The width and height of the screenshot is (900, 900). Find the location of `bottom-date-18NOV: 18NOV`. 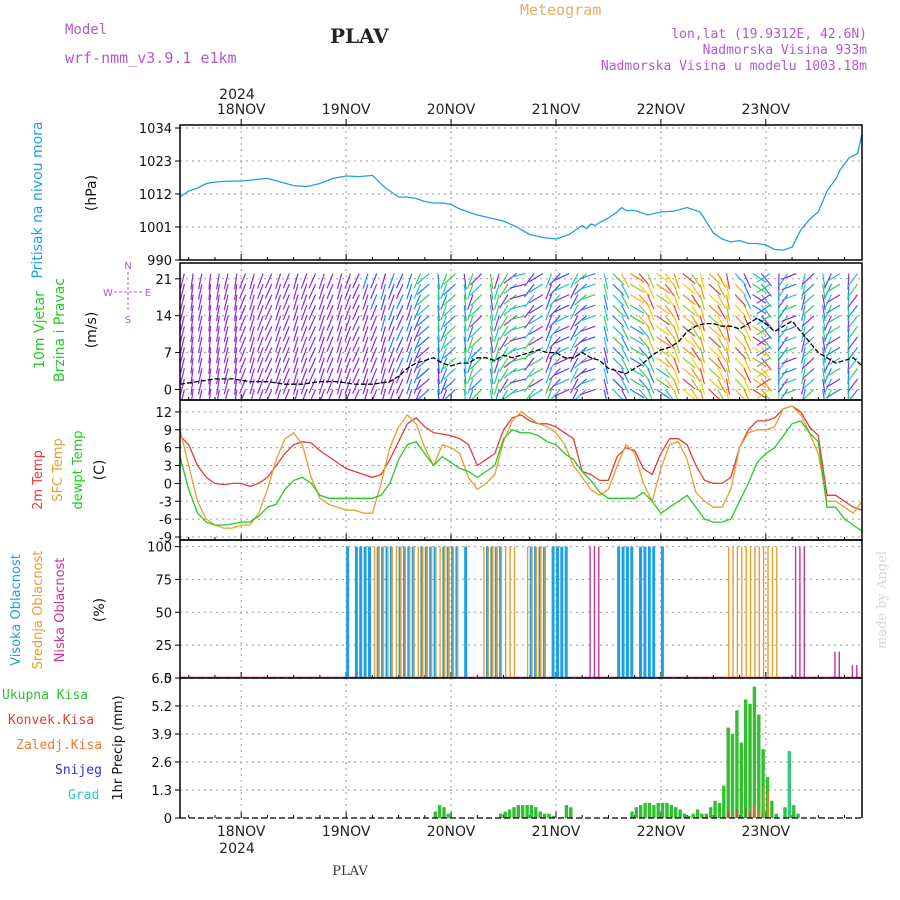

bottom-date-18NOV: 18NOV is located at coordinates (241, 832).